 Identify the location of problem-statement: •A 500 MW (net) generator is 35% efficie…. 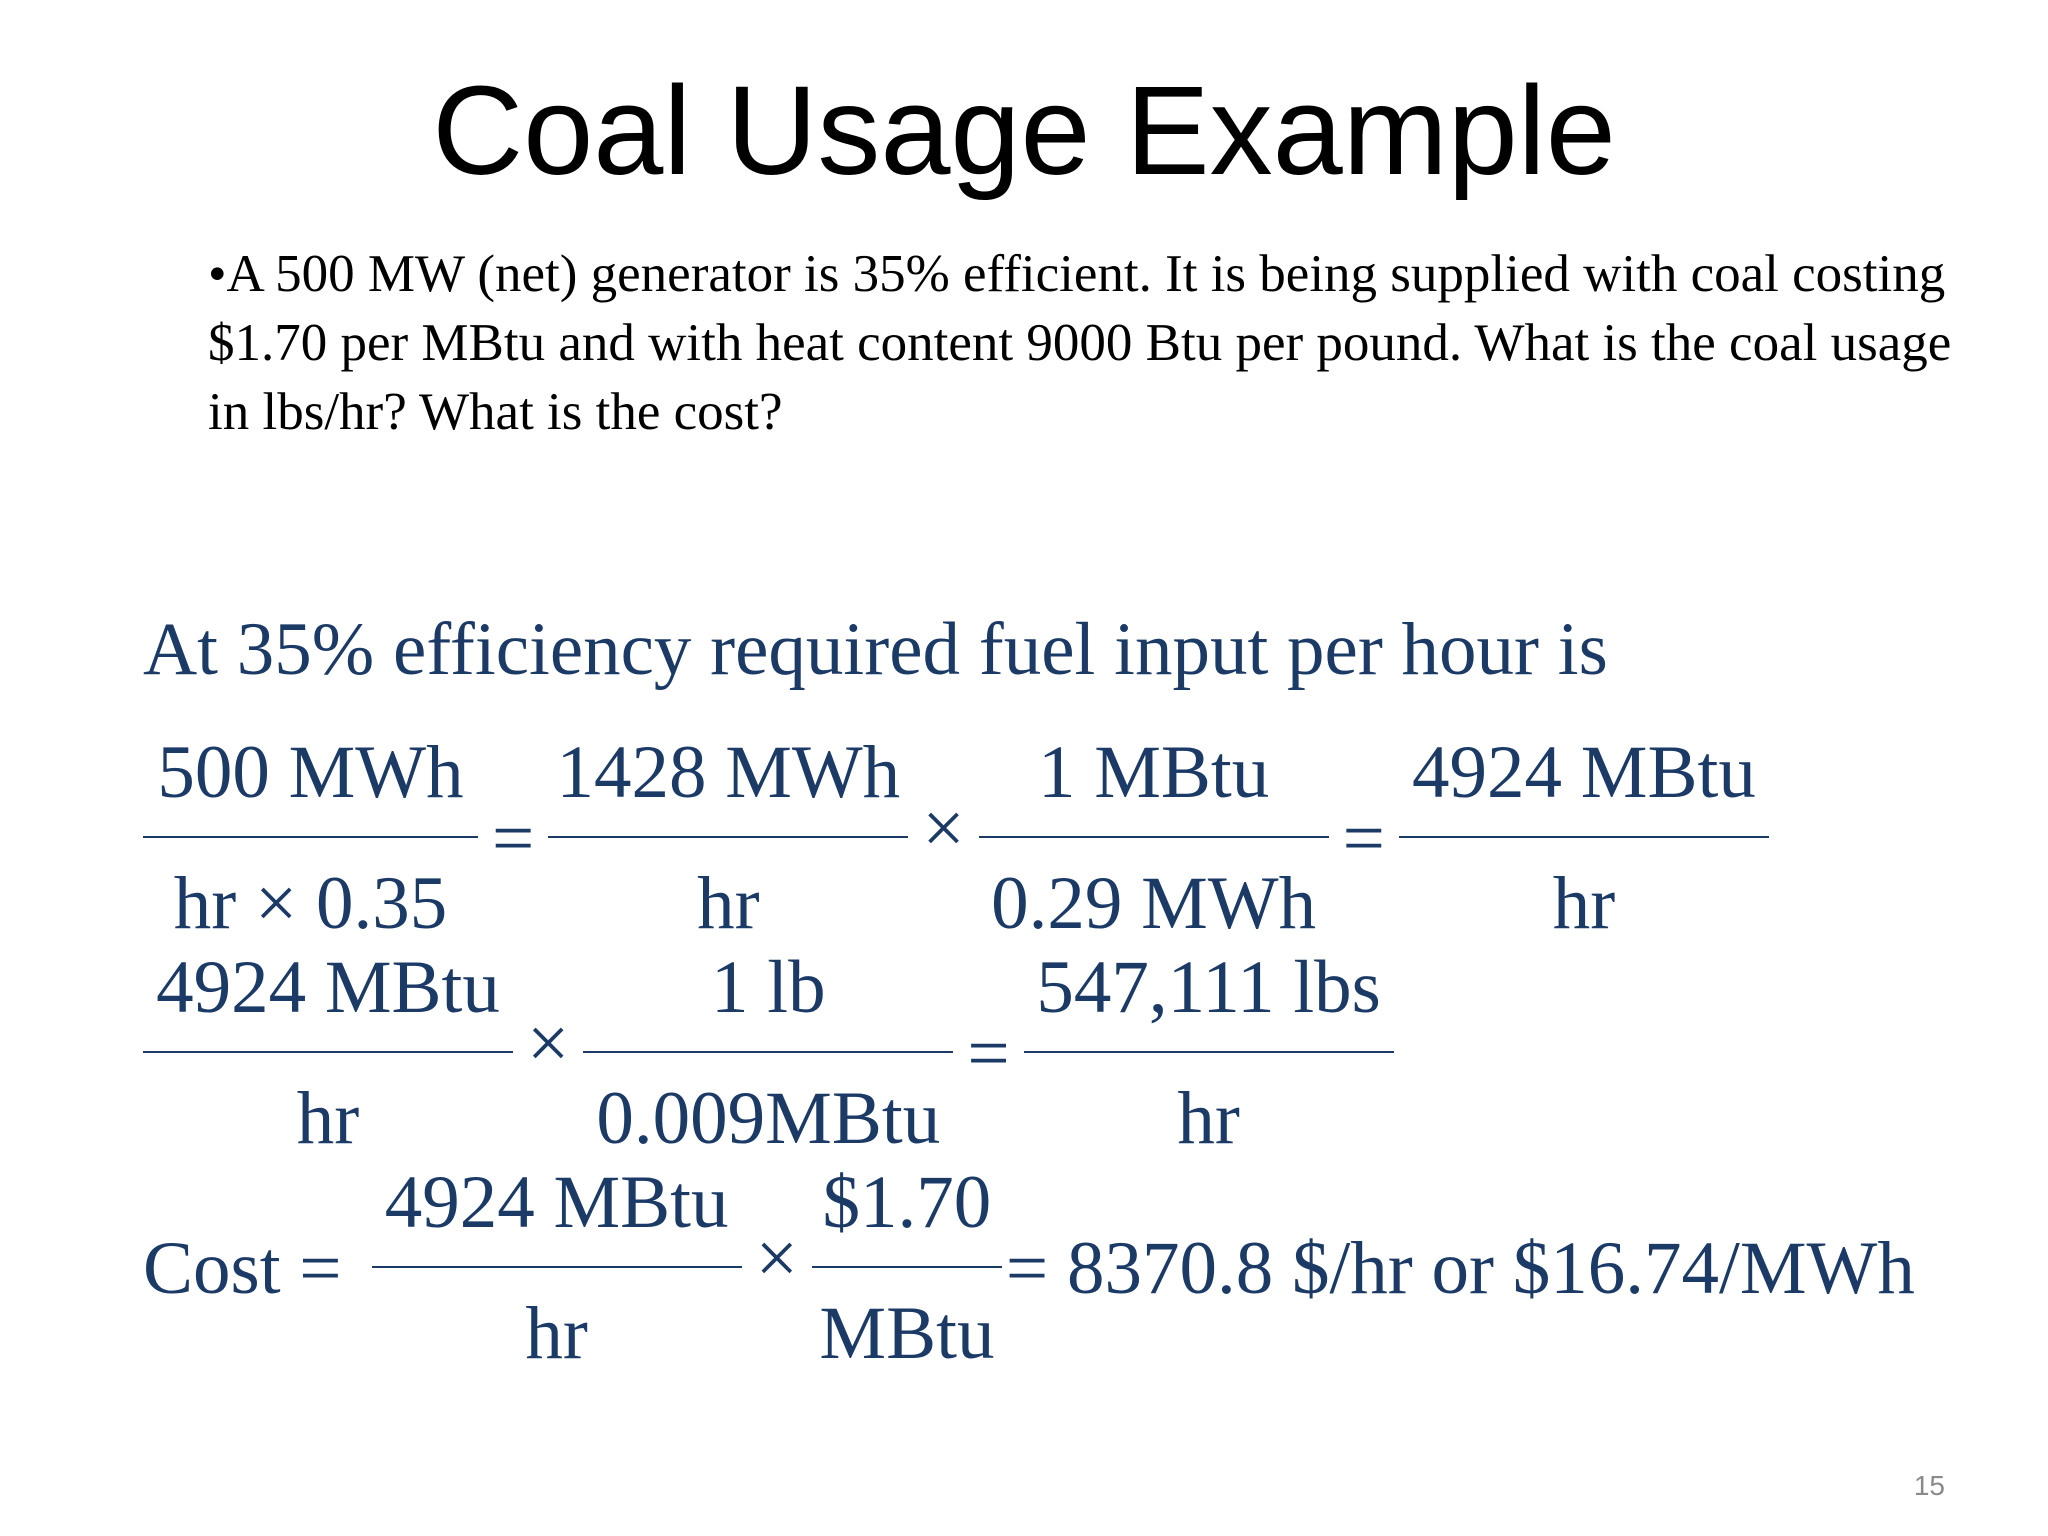
(1080, 343).